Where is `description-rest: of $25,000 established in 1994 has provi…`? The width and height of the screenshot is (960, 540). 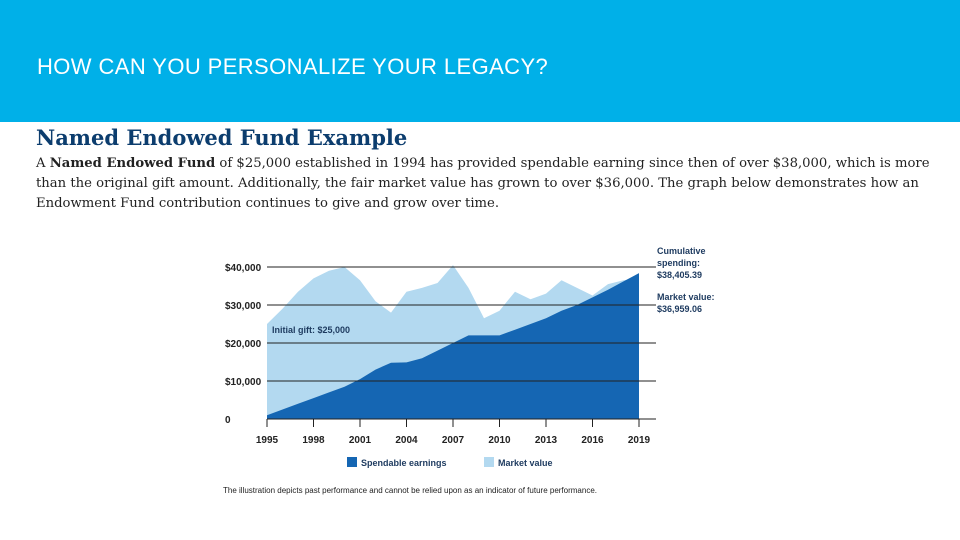 description-rest: of $25,000 established in 1994 has provi… is located at coordinates (483, 183).